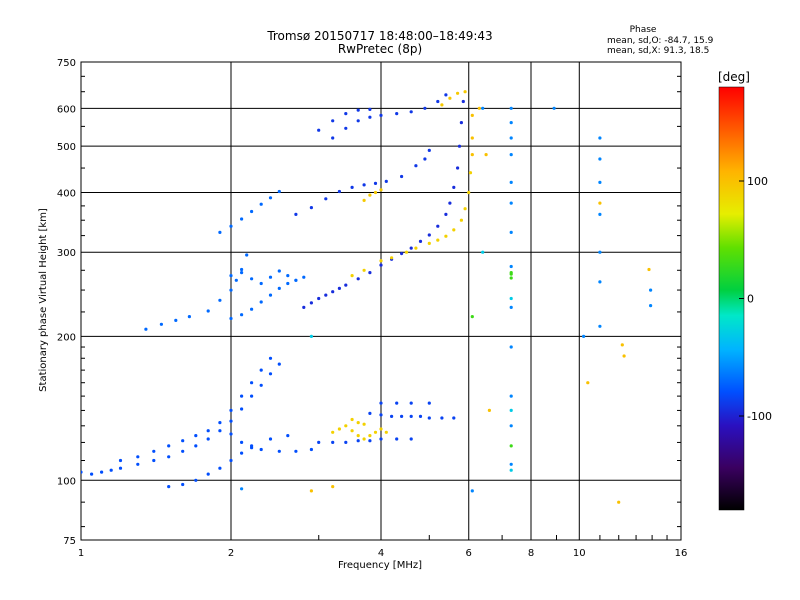 The image size is (800, 600). Describe the element at coordinates (681, 553) in the screenshot. I see `x-tick-label: 16` at that location.